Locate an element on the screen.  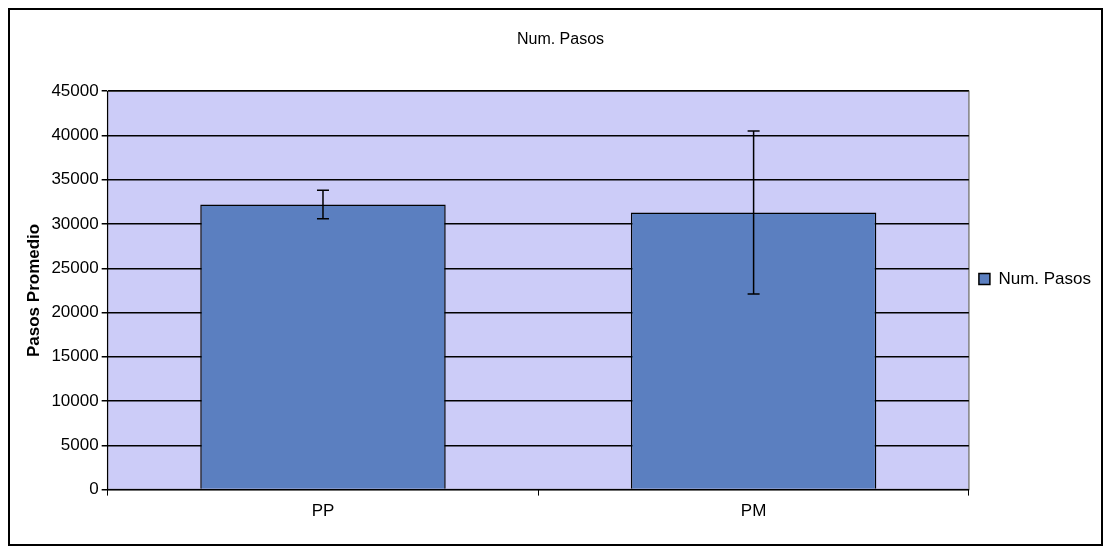
y-tick-label: 5000 is located at coordinates (79, 445).